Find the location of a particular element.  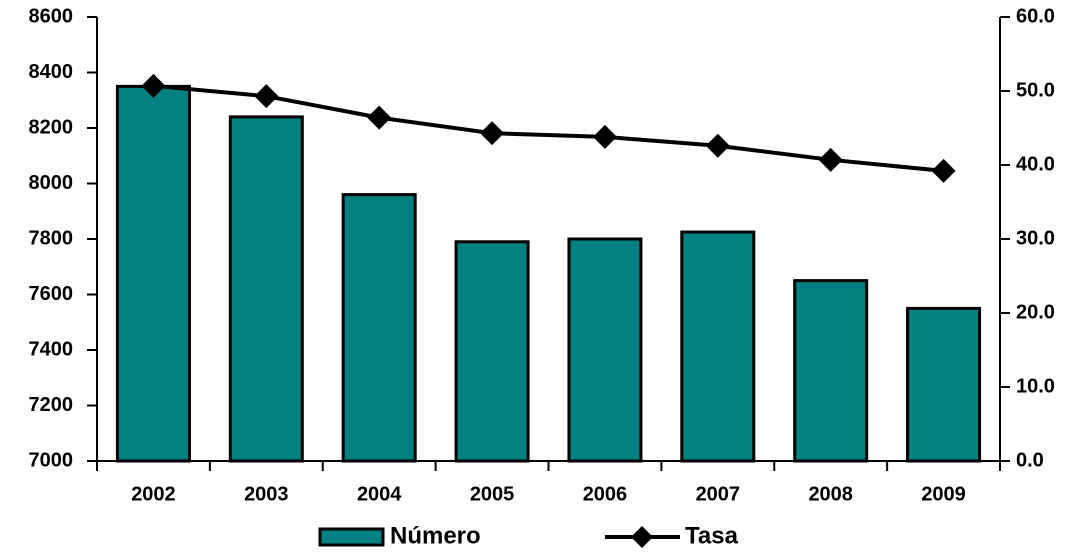

y2-tick-label: 10.0 is located at coordinates (1035, 386).